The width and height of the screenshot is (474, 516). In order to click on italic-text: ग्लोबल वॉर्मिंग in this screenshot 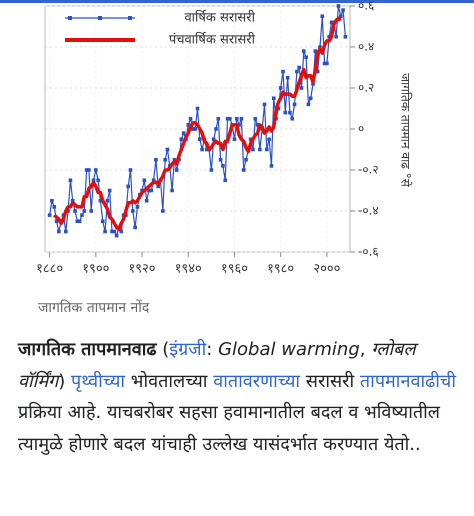, I will do `click(217, 365)`.